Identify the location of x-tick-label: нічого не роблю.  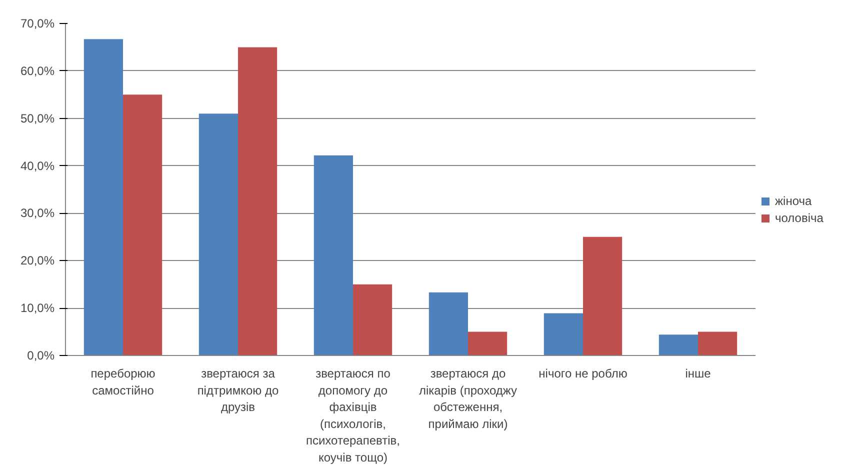
(583, 373).